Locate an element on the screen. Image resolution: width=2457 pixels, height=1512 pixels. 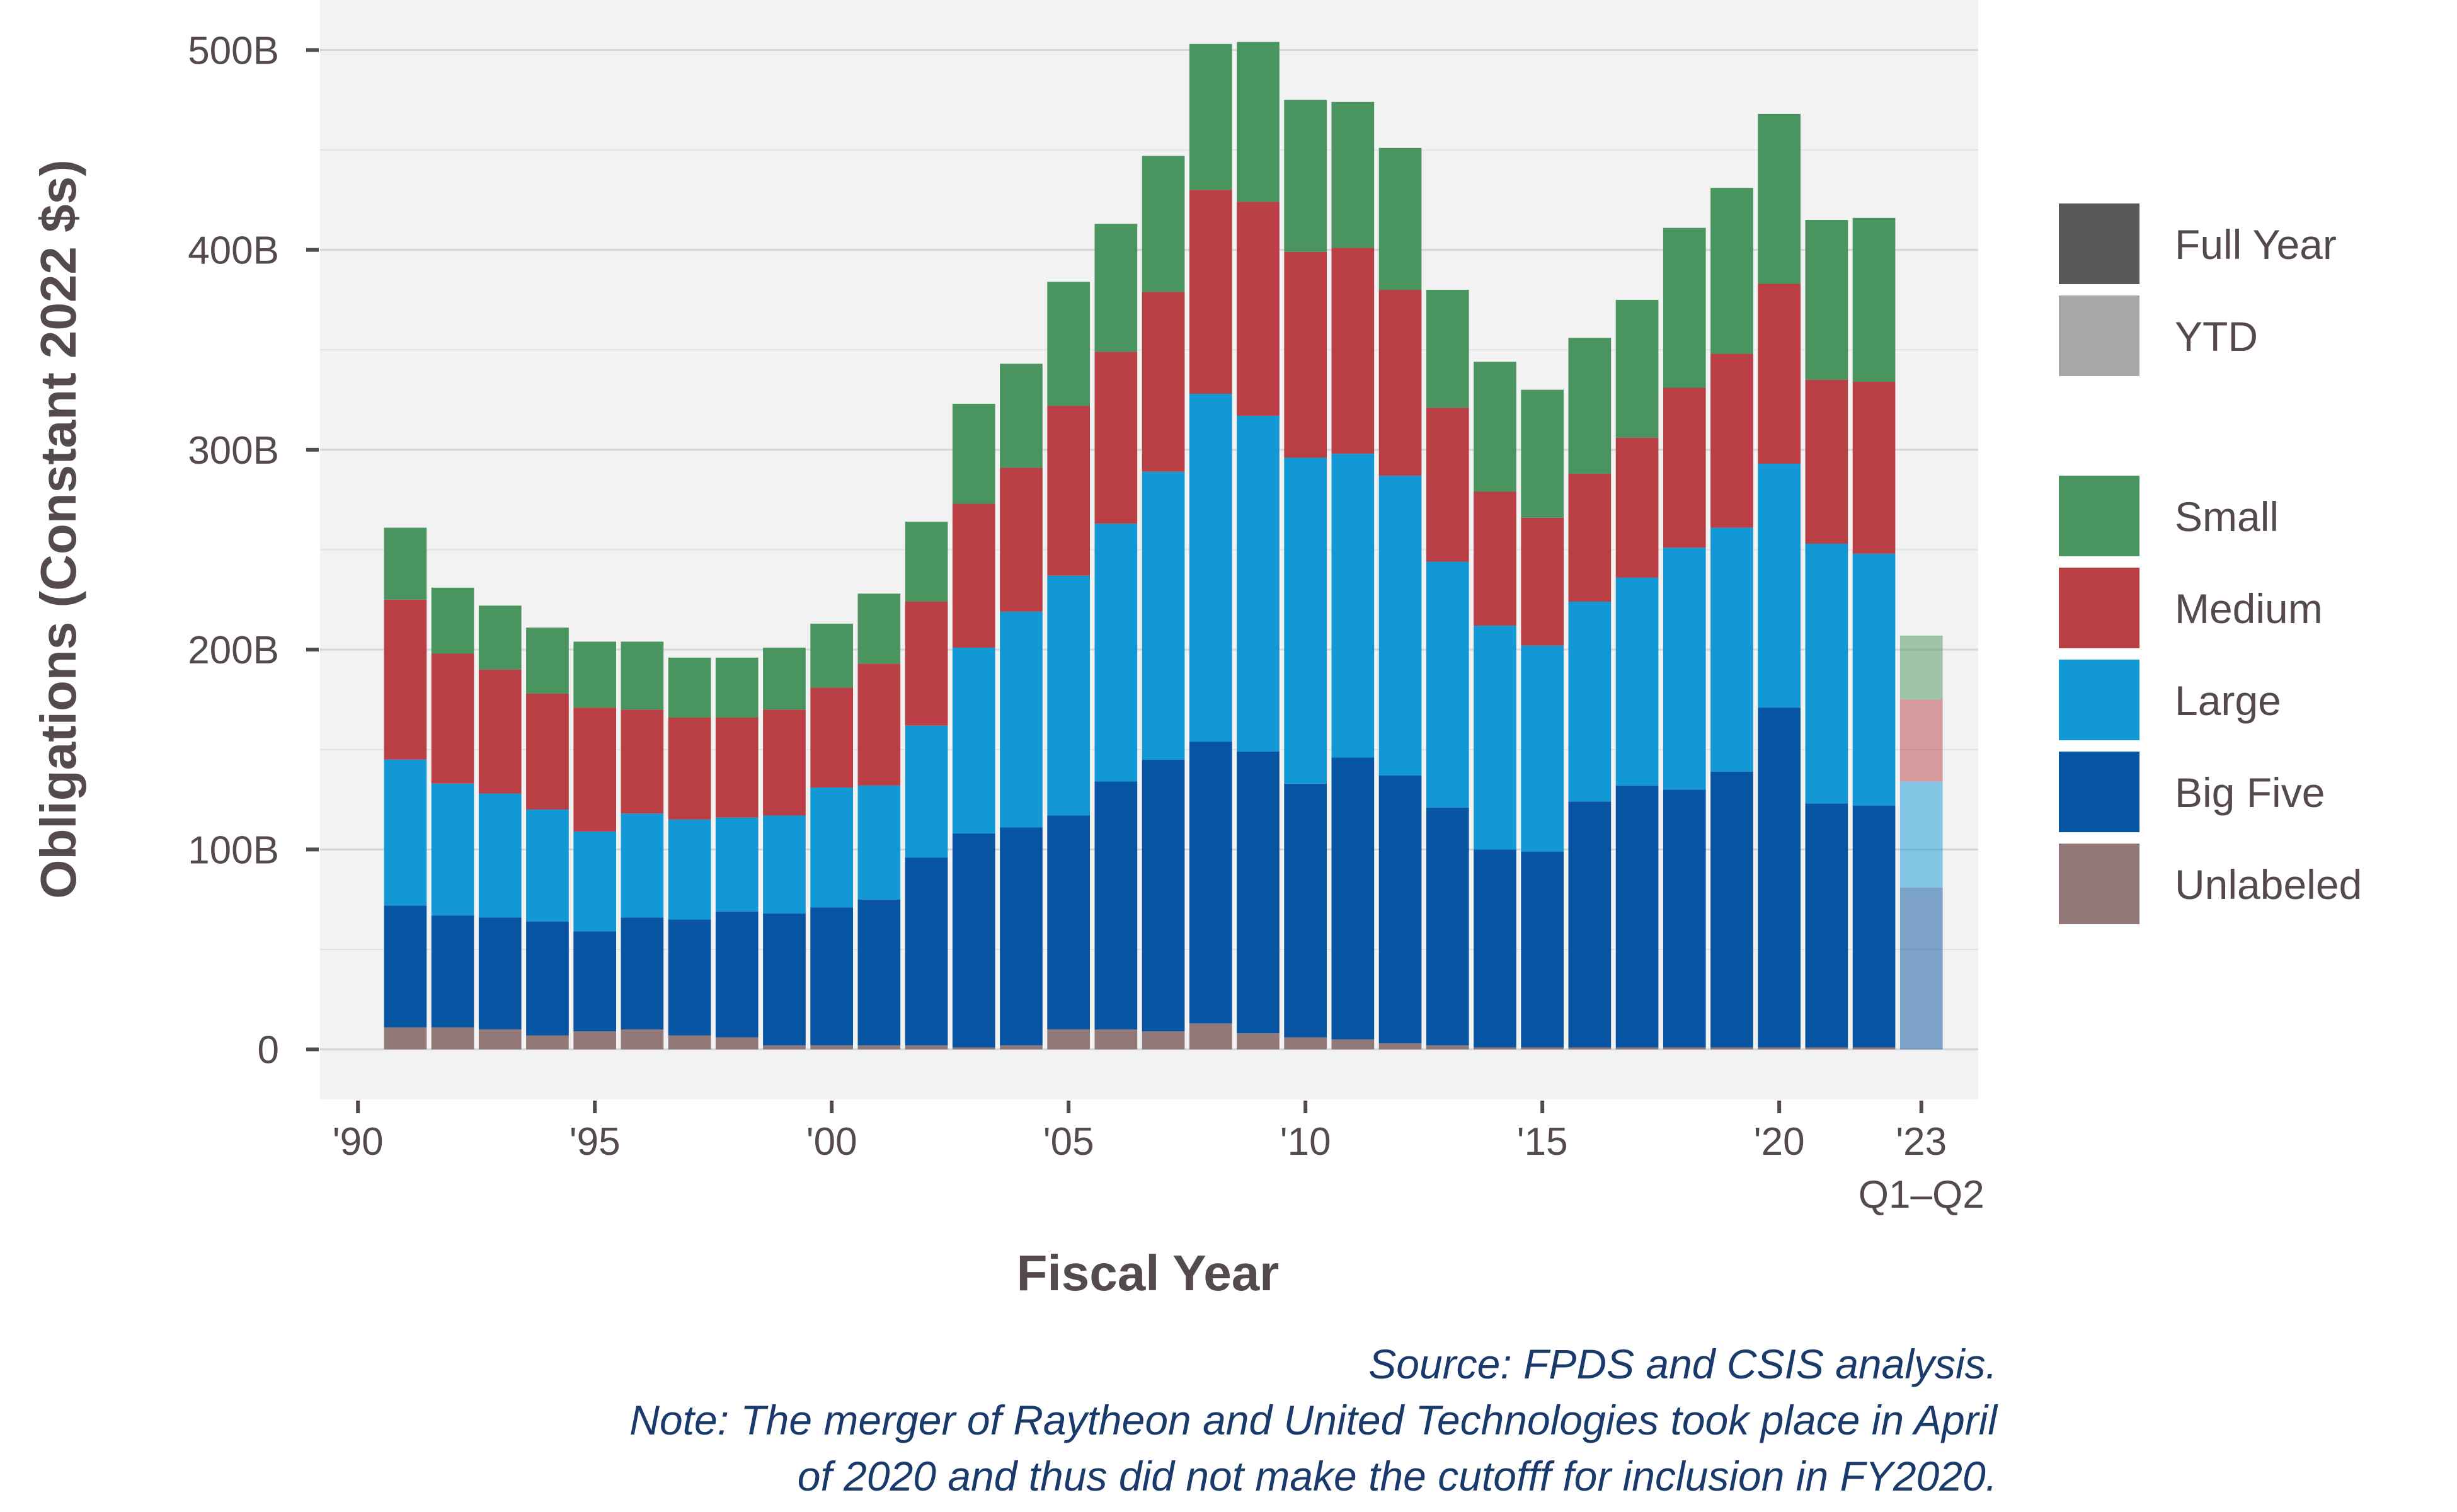
legend-label: Big Five is located at coordinates (2250, 792).